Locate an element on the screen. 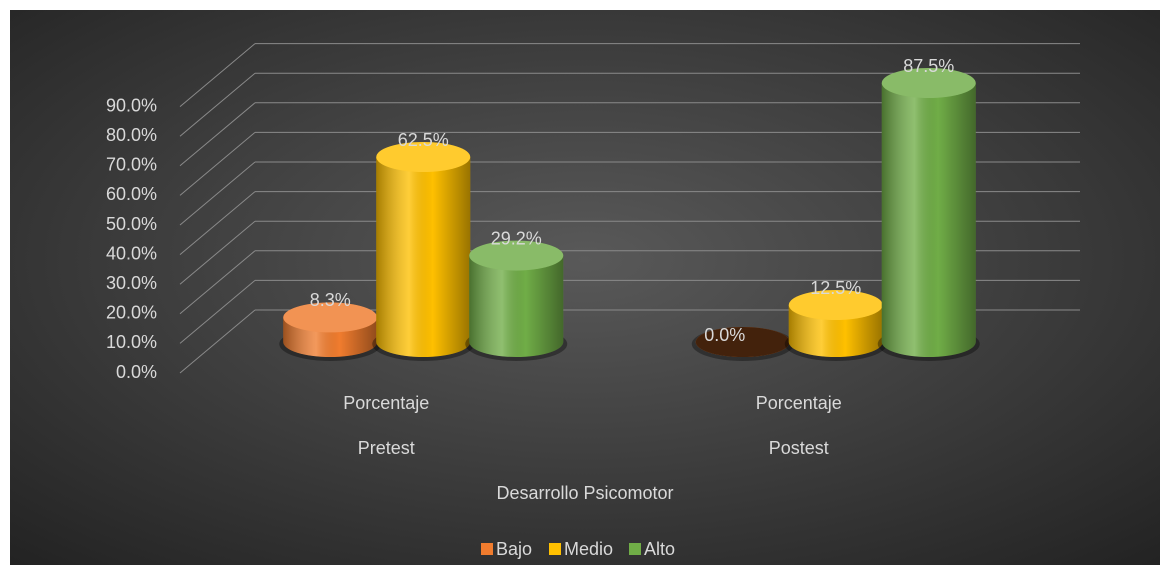 This screenshot has width=1169, height=581. value-label: 87.5% is located at coordinates (928, 66).